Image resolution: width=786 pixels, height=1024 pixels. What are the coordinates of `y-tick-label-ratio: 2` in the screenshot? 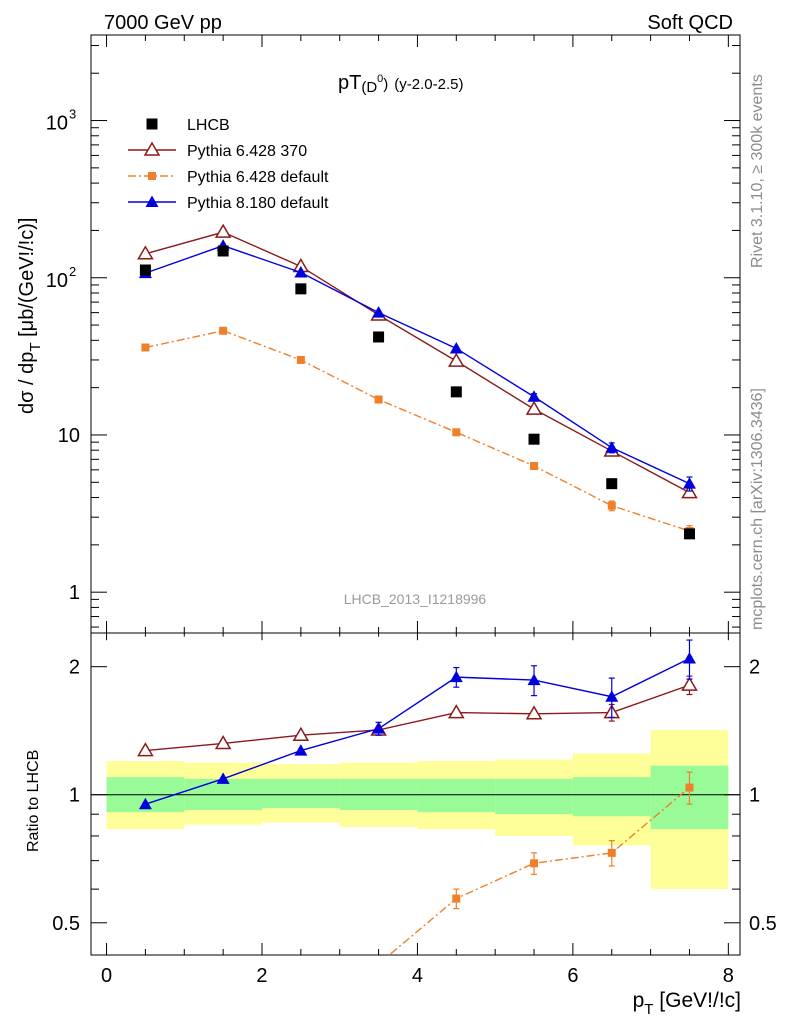 It's located at (74, 668).